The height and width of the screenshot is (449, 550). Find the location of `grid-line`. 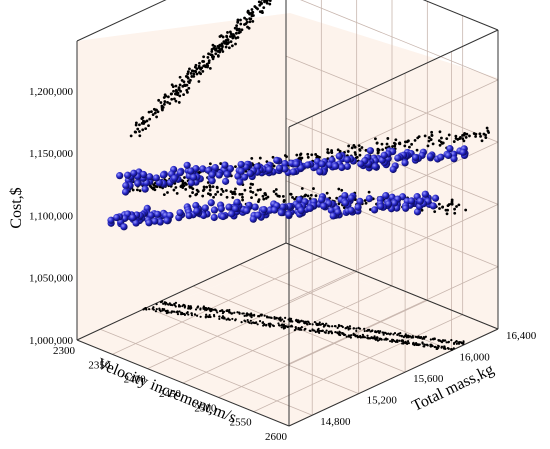

grid-line is located at coordinates (392, 161).